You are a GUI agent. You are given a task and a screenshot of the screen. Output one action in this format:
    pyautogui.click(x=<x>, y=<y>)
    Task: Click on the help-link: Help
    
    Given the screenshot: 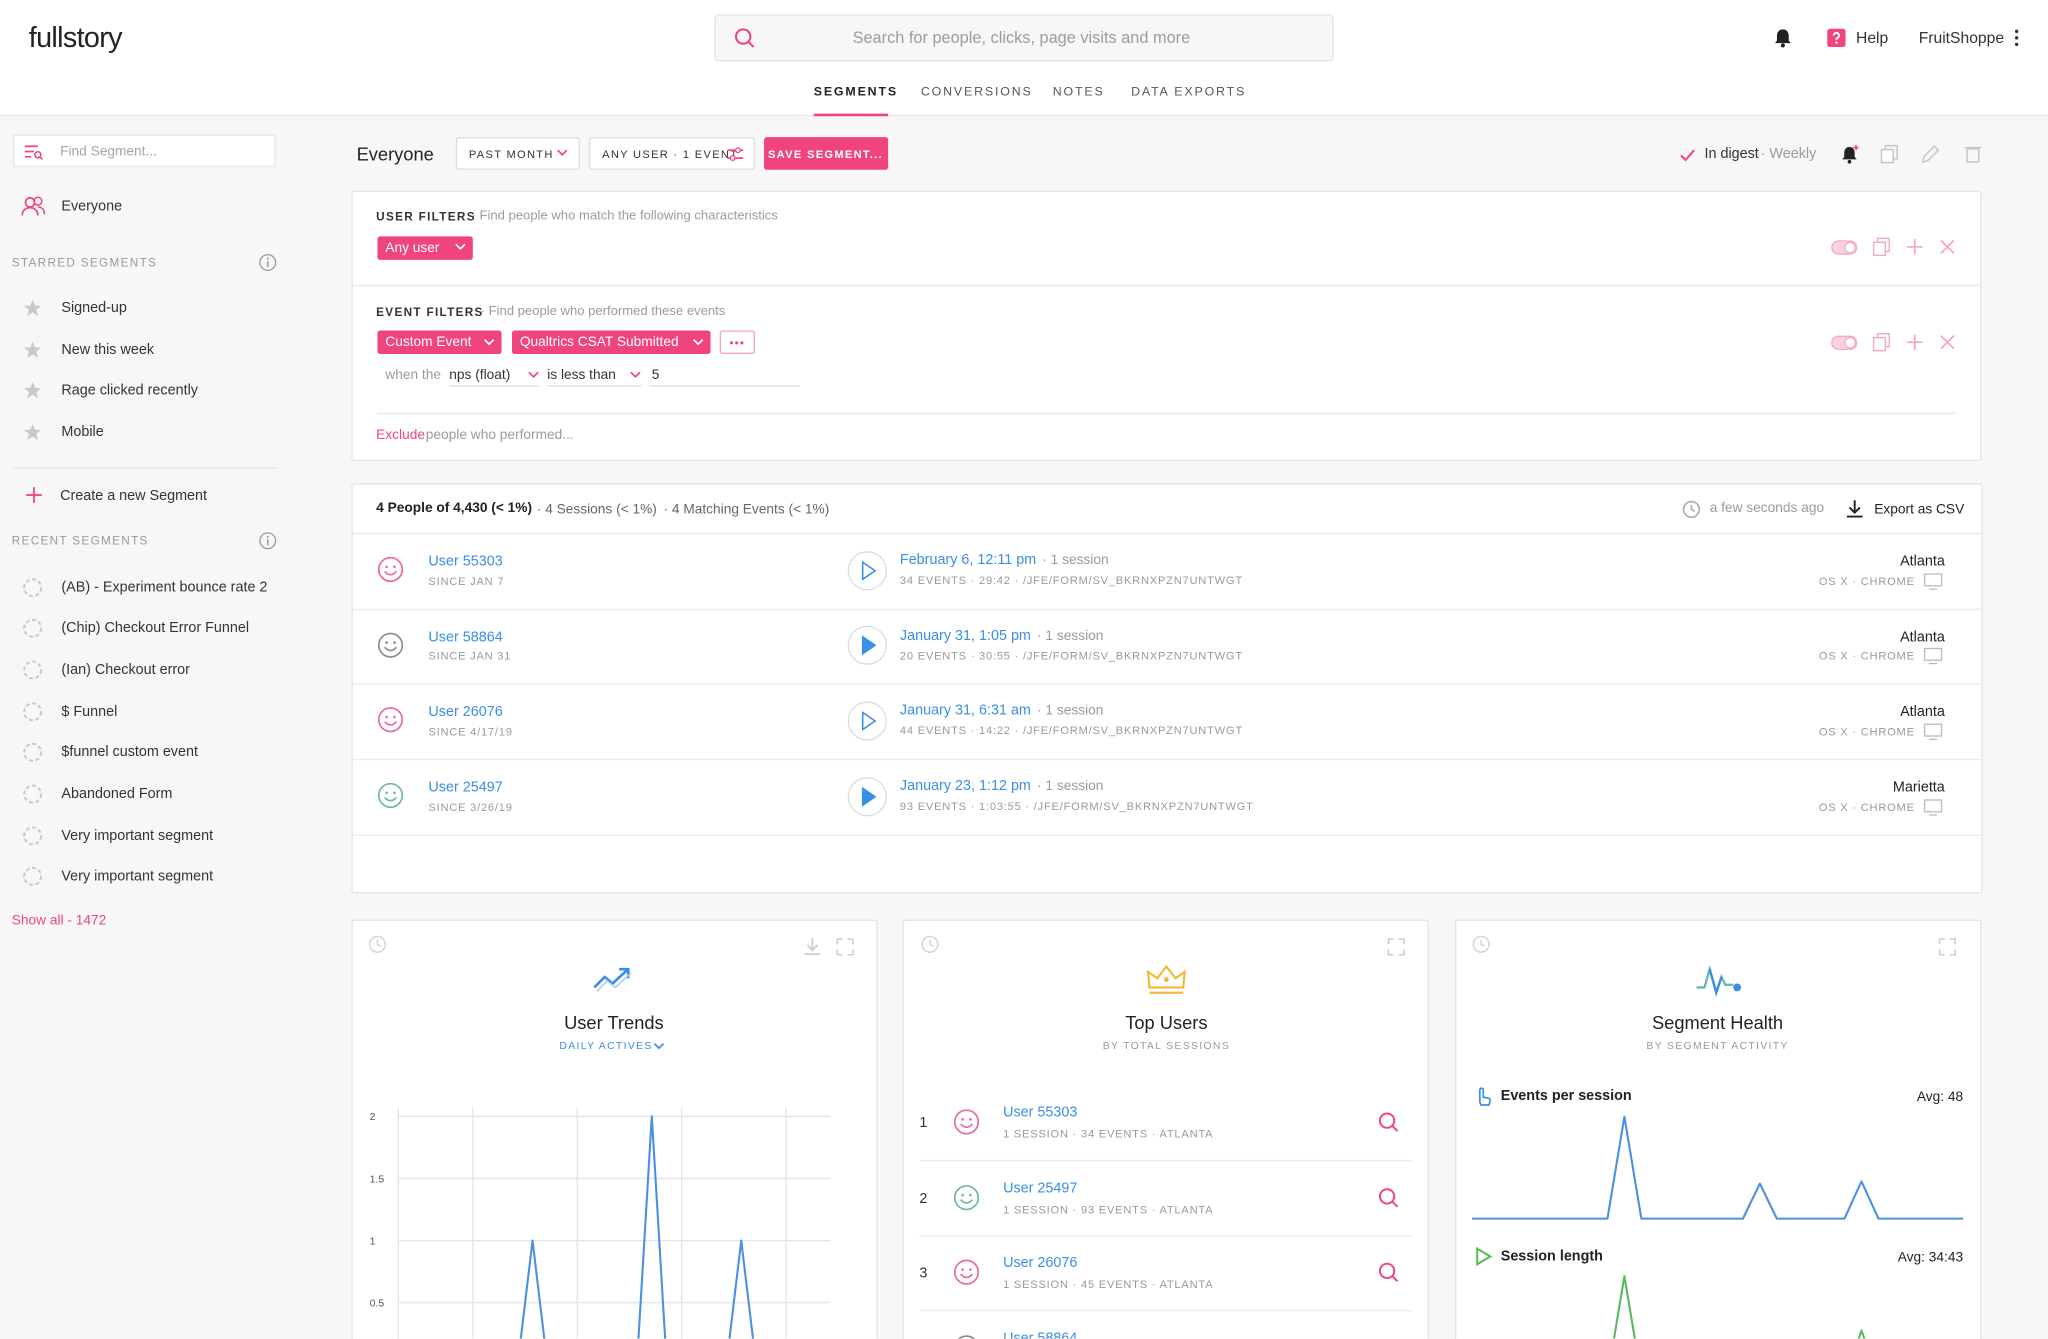 What is the action you would take?
    pyautogui.click(x=1872, y=38)
    